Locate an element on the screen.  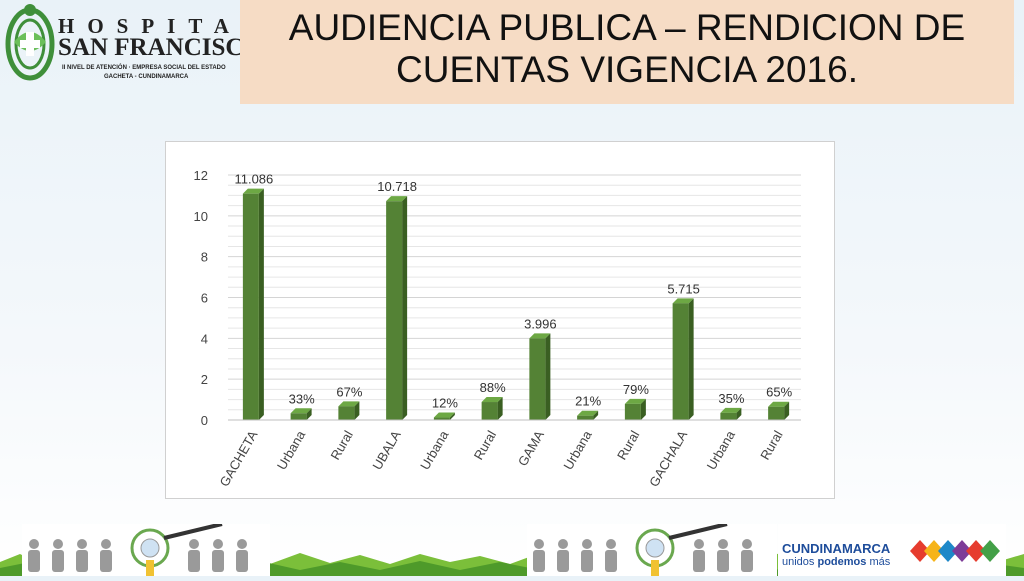
data-label: 10.718 is located at coordinates (397, 186).